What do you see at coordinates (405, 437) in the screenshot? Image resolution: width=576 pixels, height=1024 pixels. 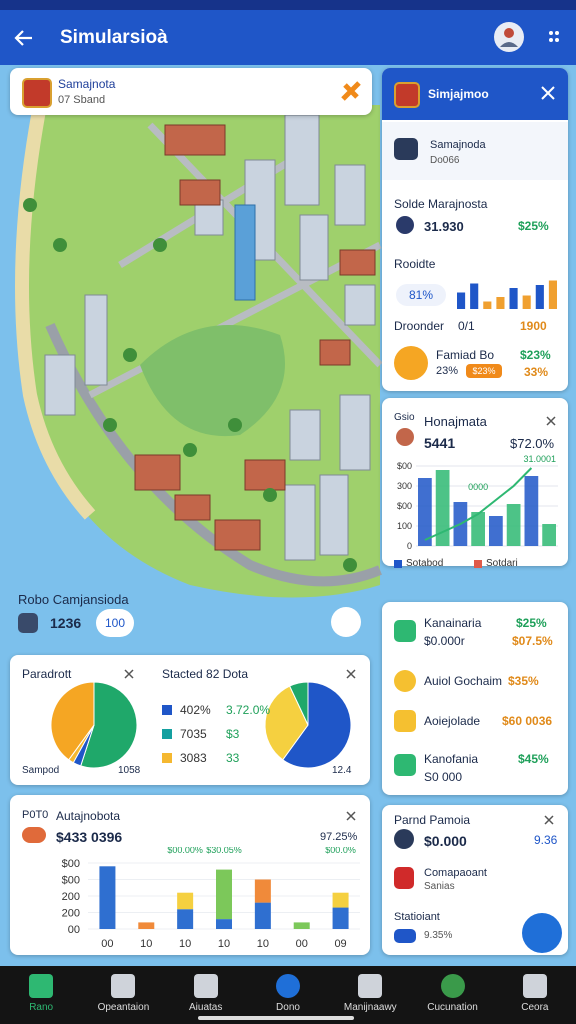 I see `stats-avatar` at bounding box center [405, 437].